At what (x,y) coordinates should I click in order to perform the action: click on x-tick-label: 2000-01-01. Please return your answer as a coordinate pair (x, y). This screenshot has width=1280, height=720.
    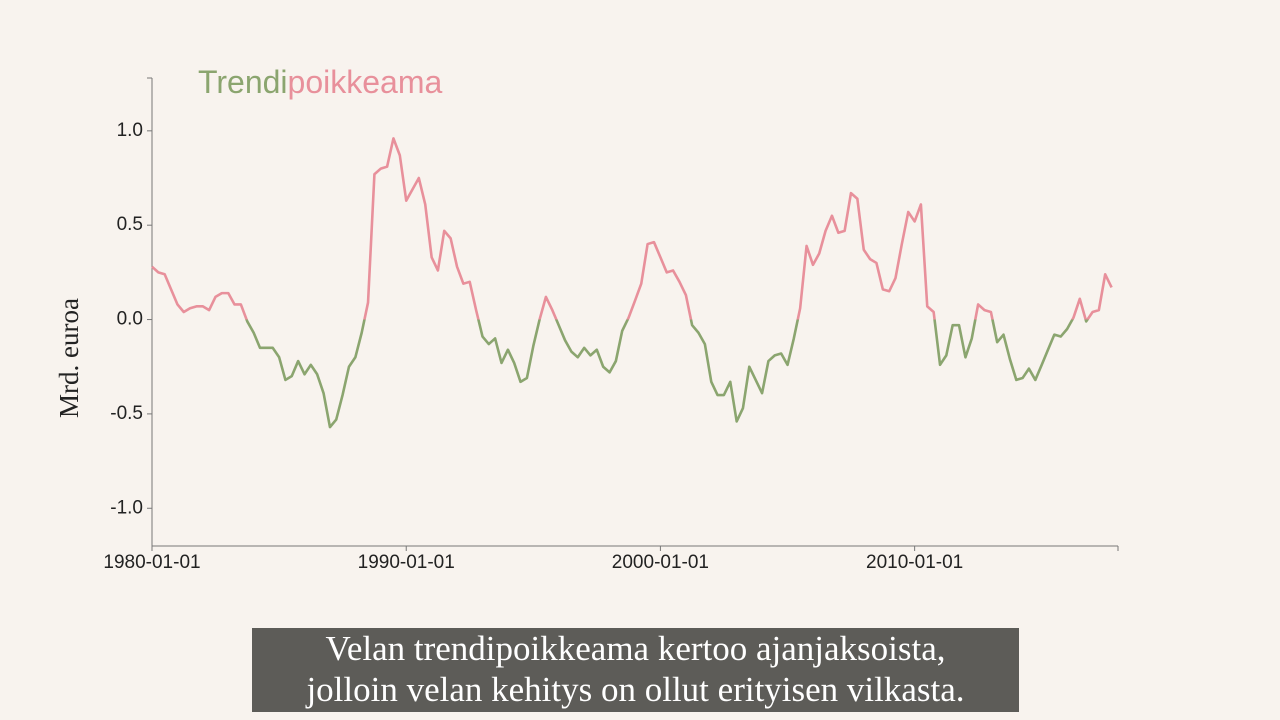
    Looking at the image, I should click on (660, 562).